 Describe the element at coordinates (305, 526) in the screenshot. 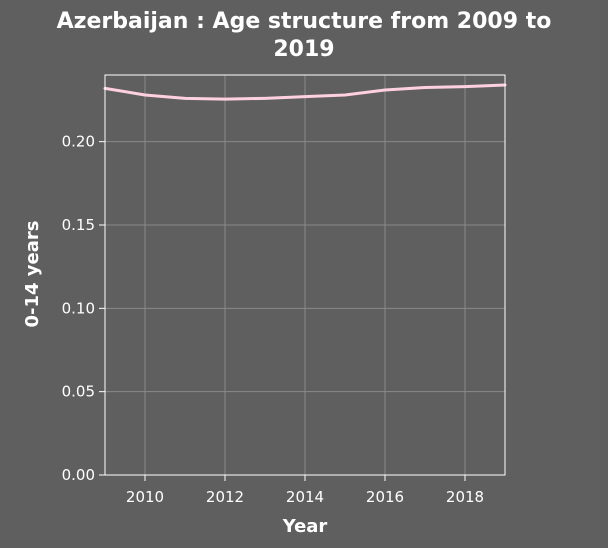

I see `x-axis-label: Year` at that location.